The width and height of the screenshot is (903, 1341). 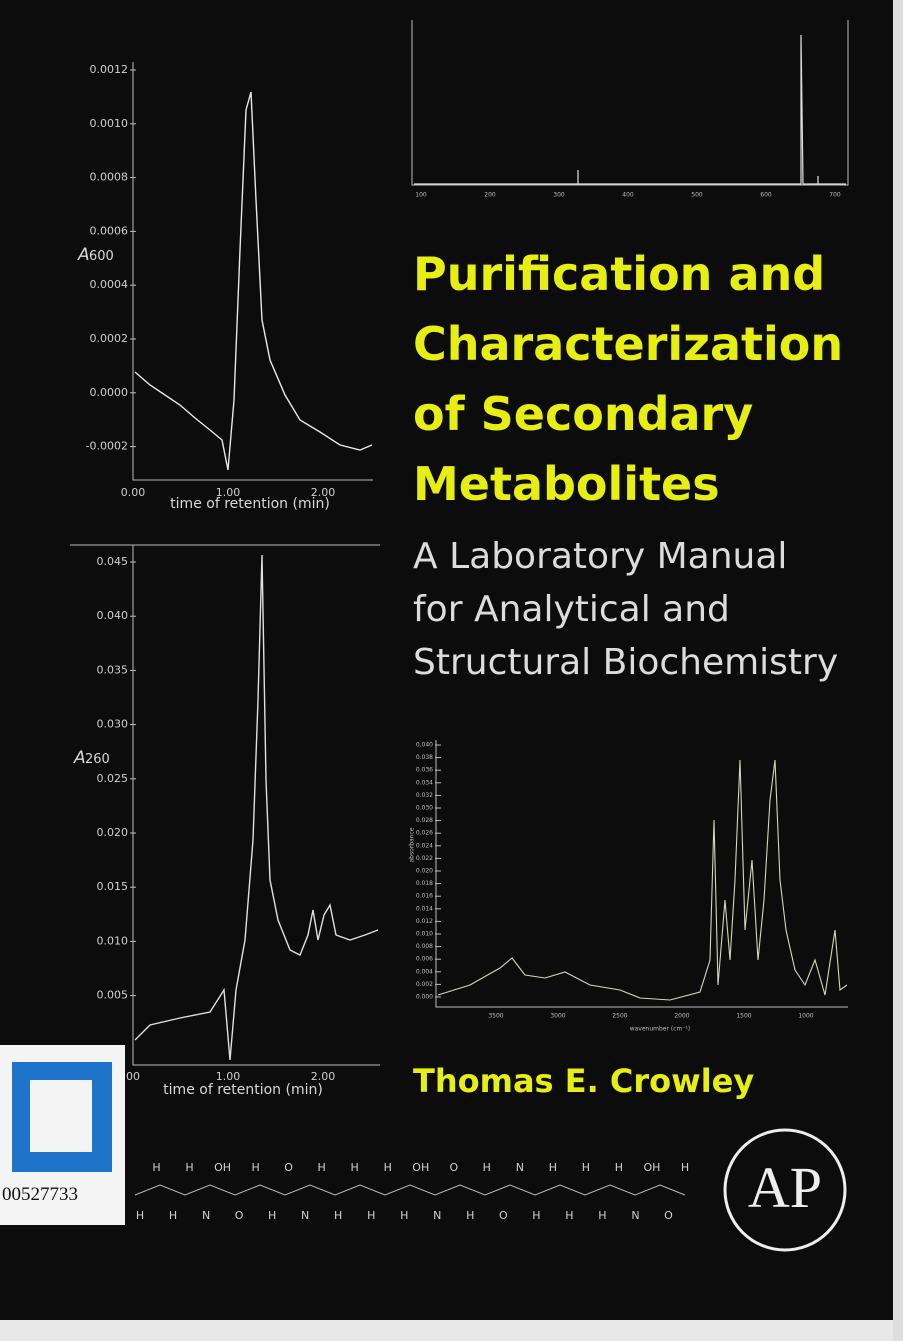 I want to click on logo-ring, so click(x=785, y=1190).